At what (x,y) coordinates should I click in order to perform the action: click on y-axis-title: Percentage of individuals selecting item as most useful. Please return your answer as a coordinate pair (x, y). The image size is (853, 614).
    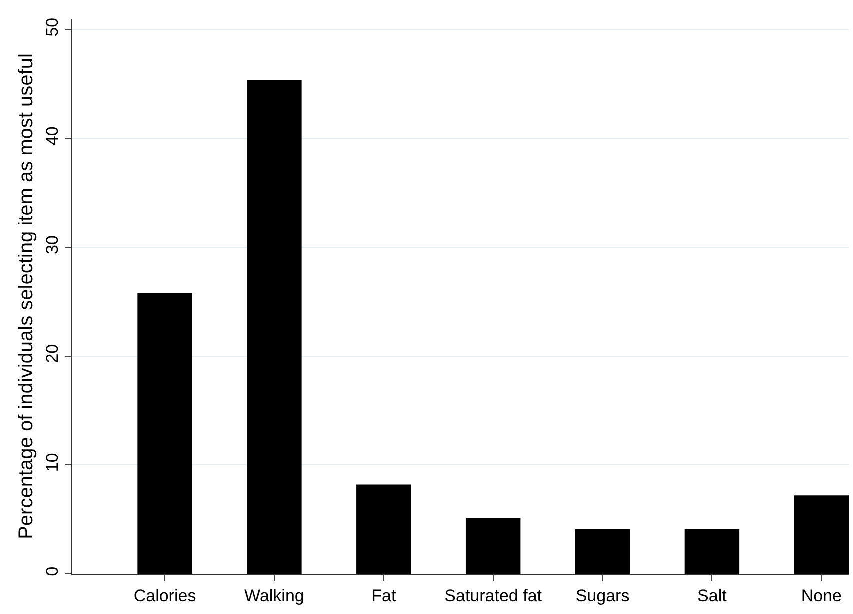
    Looking at the image, I should click on (27, 297).